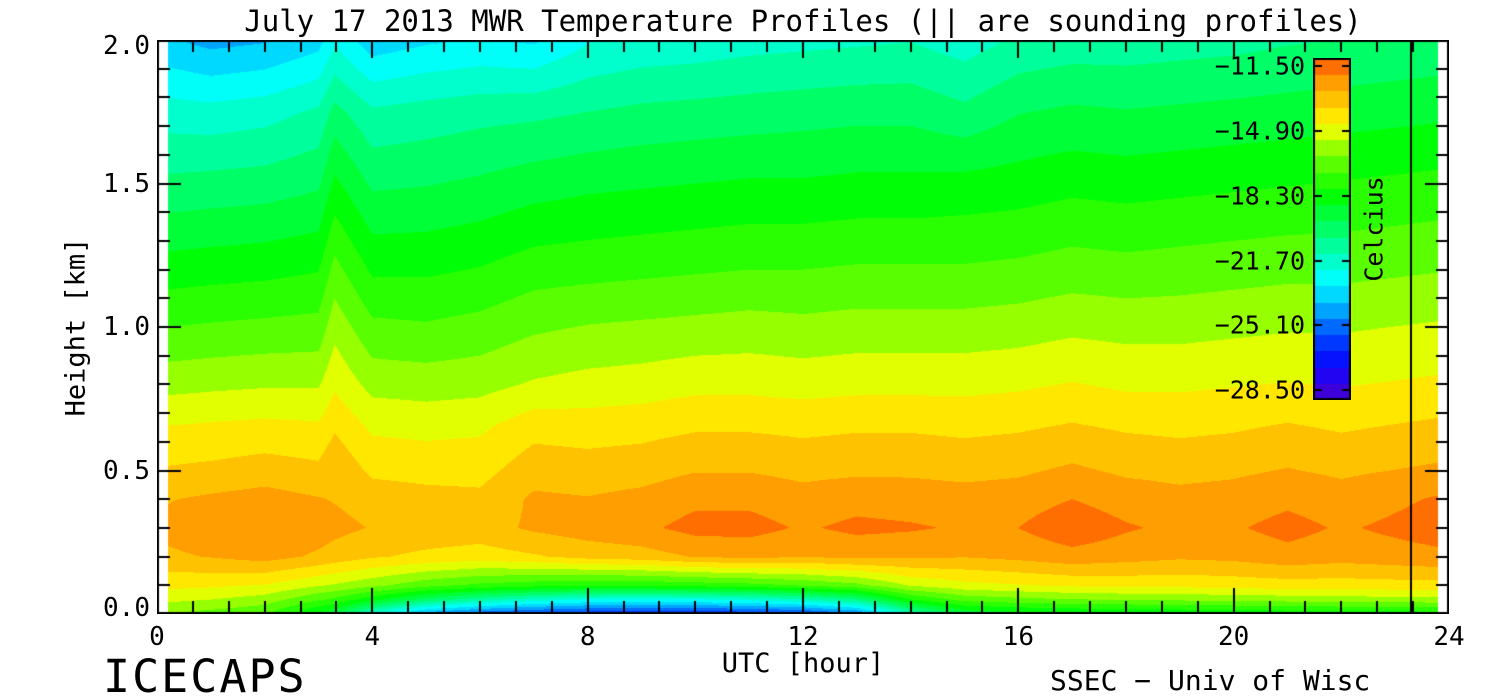 This screenshot has height=700, width=1500. What do you see at coordinates (1210, 680) in the screenshot?
I see `institution-label: SSEC − Univ of Wisc` at bounding box center [1210, 680].